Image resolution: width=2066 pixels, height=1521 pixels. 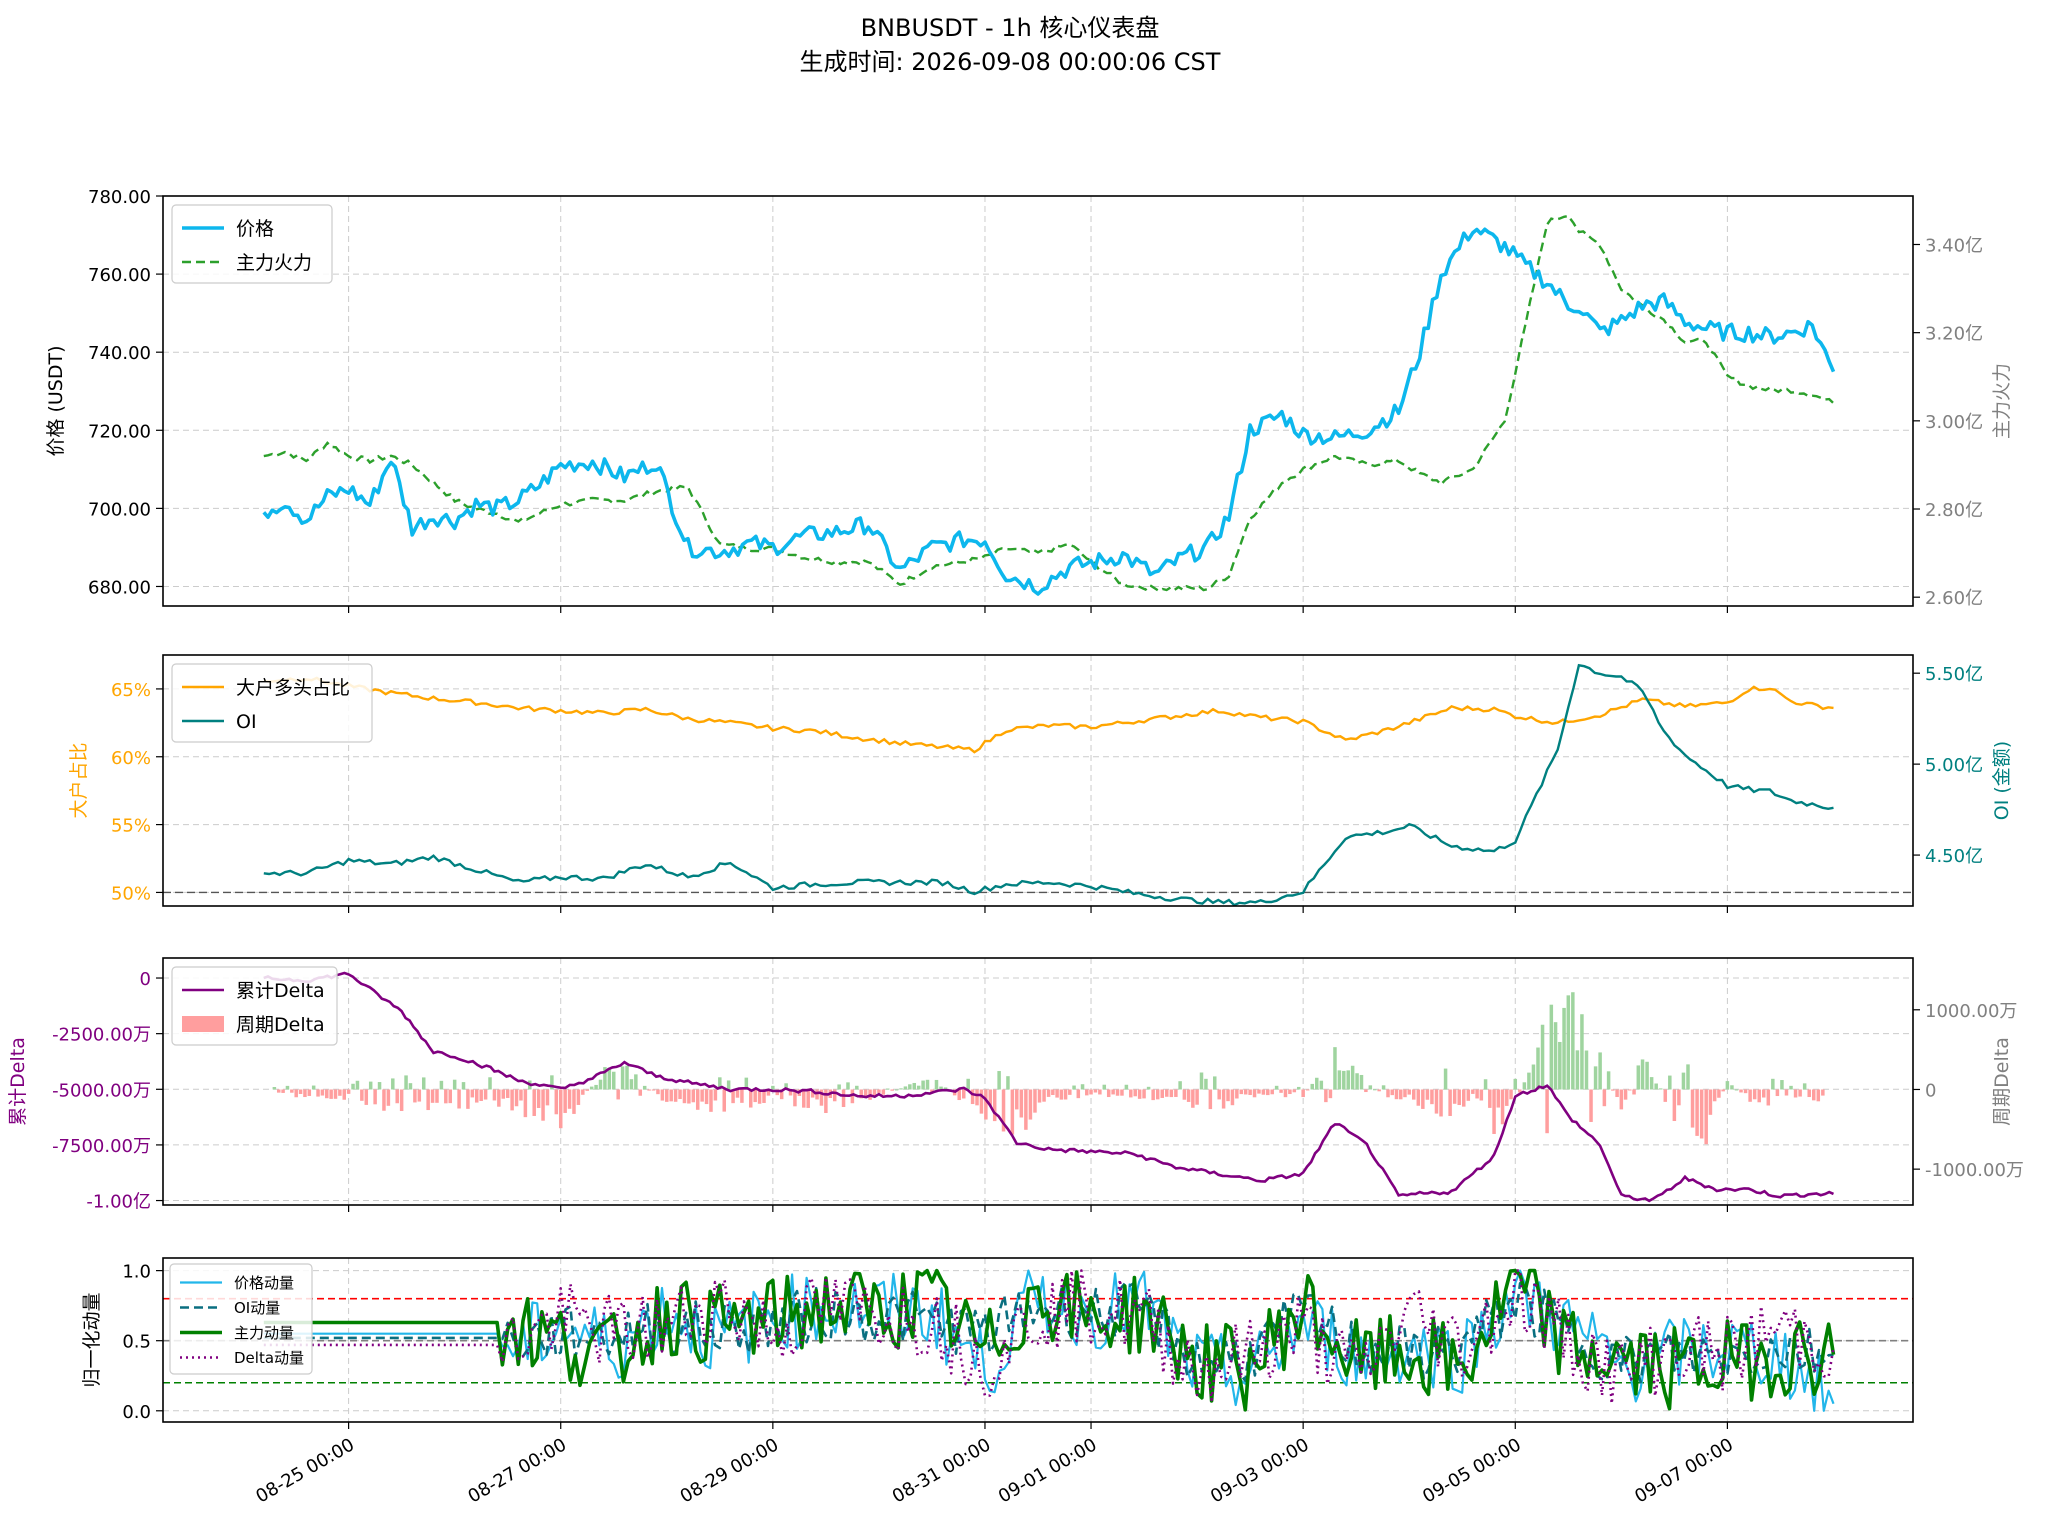 I want to click on delta-ytick-label: -5000.00万, so click(x=101, y=1090).